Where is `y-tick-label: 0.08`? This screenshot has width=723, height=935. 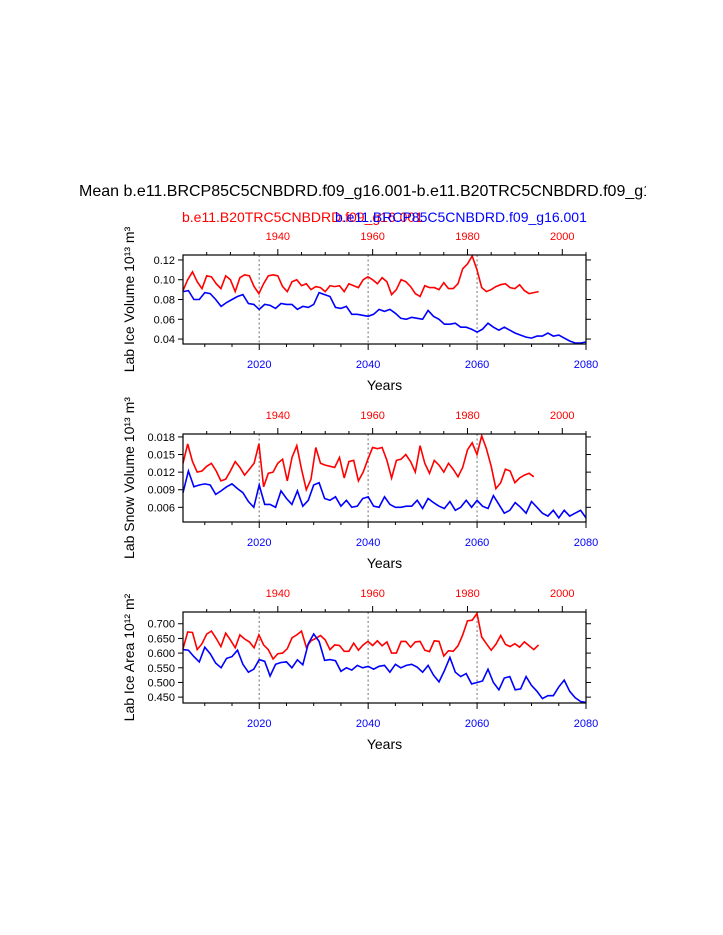
y-tick-label: 0.08 is located at coordinates (164, 301).